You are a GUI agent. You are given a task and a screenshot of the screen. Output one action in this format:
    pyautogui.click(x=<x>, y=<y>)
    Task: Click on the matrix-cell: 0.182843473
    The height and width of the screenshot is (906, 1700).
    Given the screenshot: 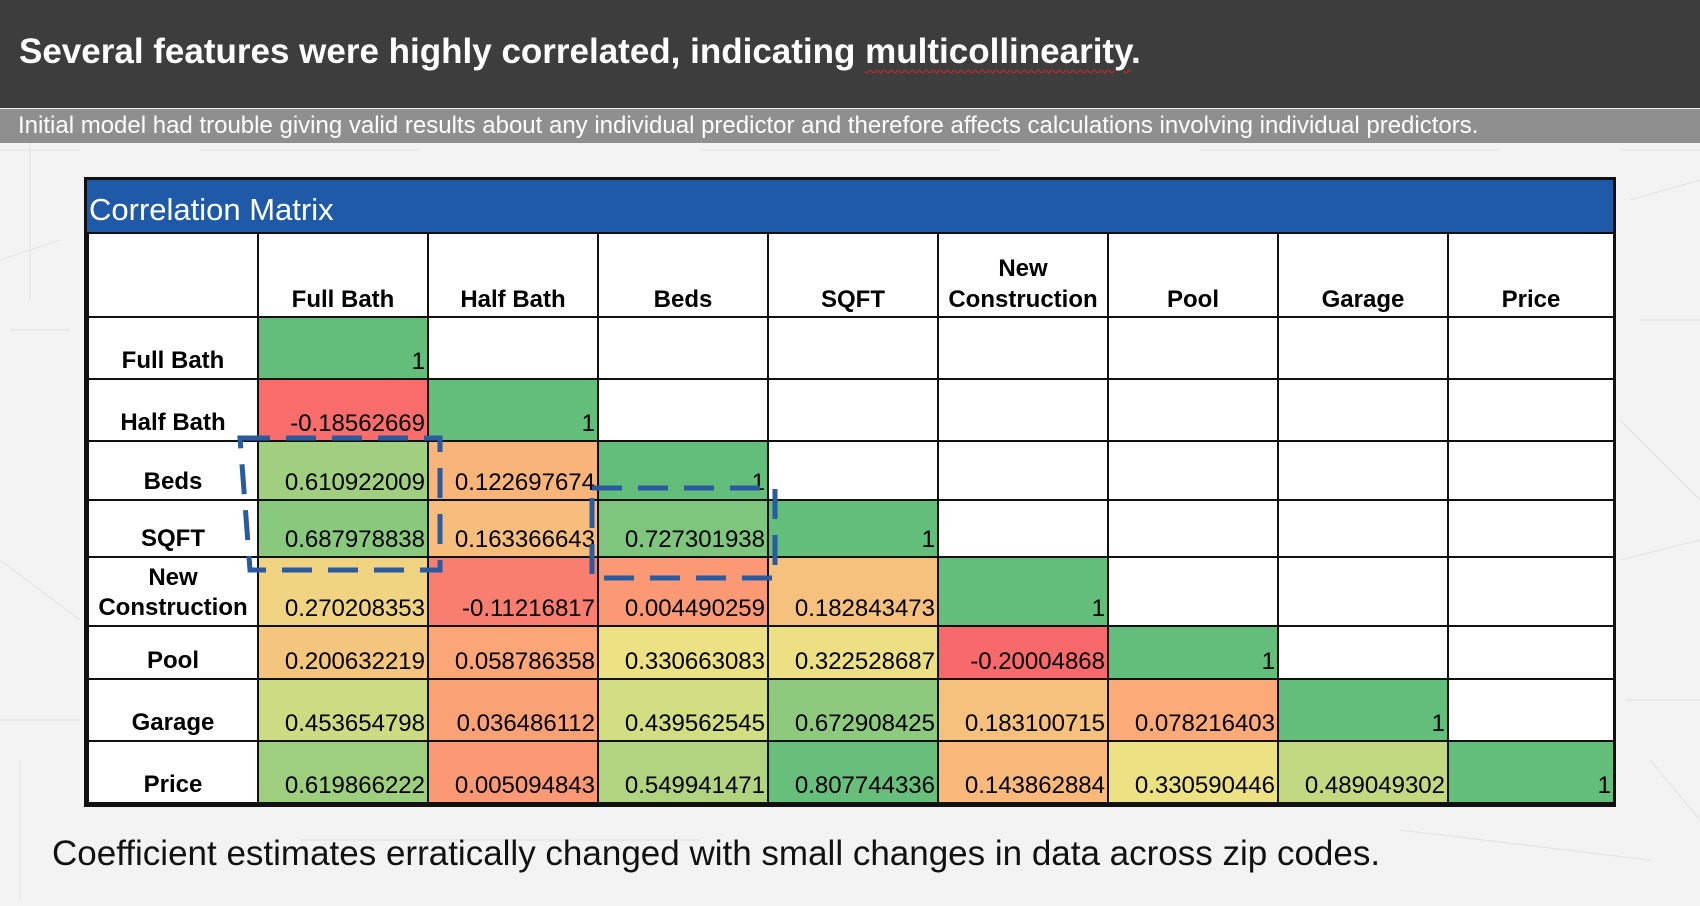 What is the action you would take?
    pyautogui.click(x=853, y=591)
    